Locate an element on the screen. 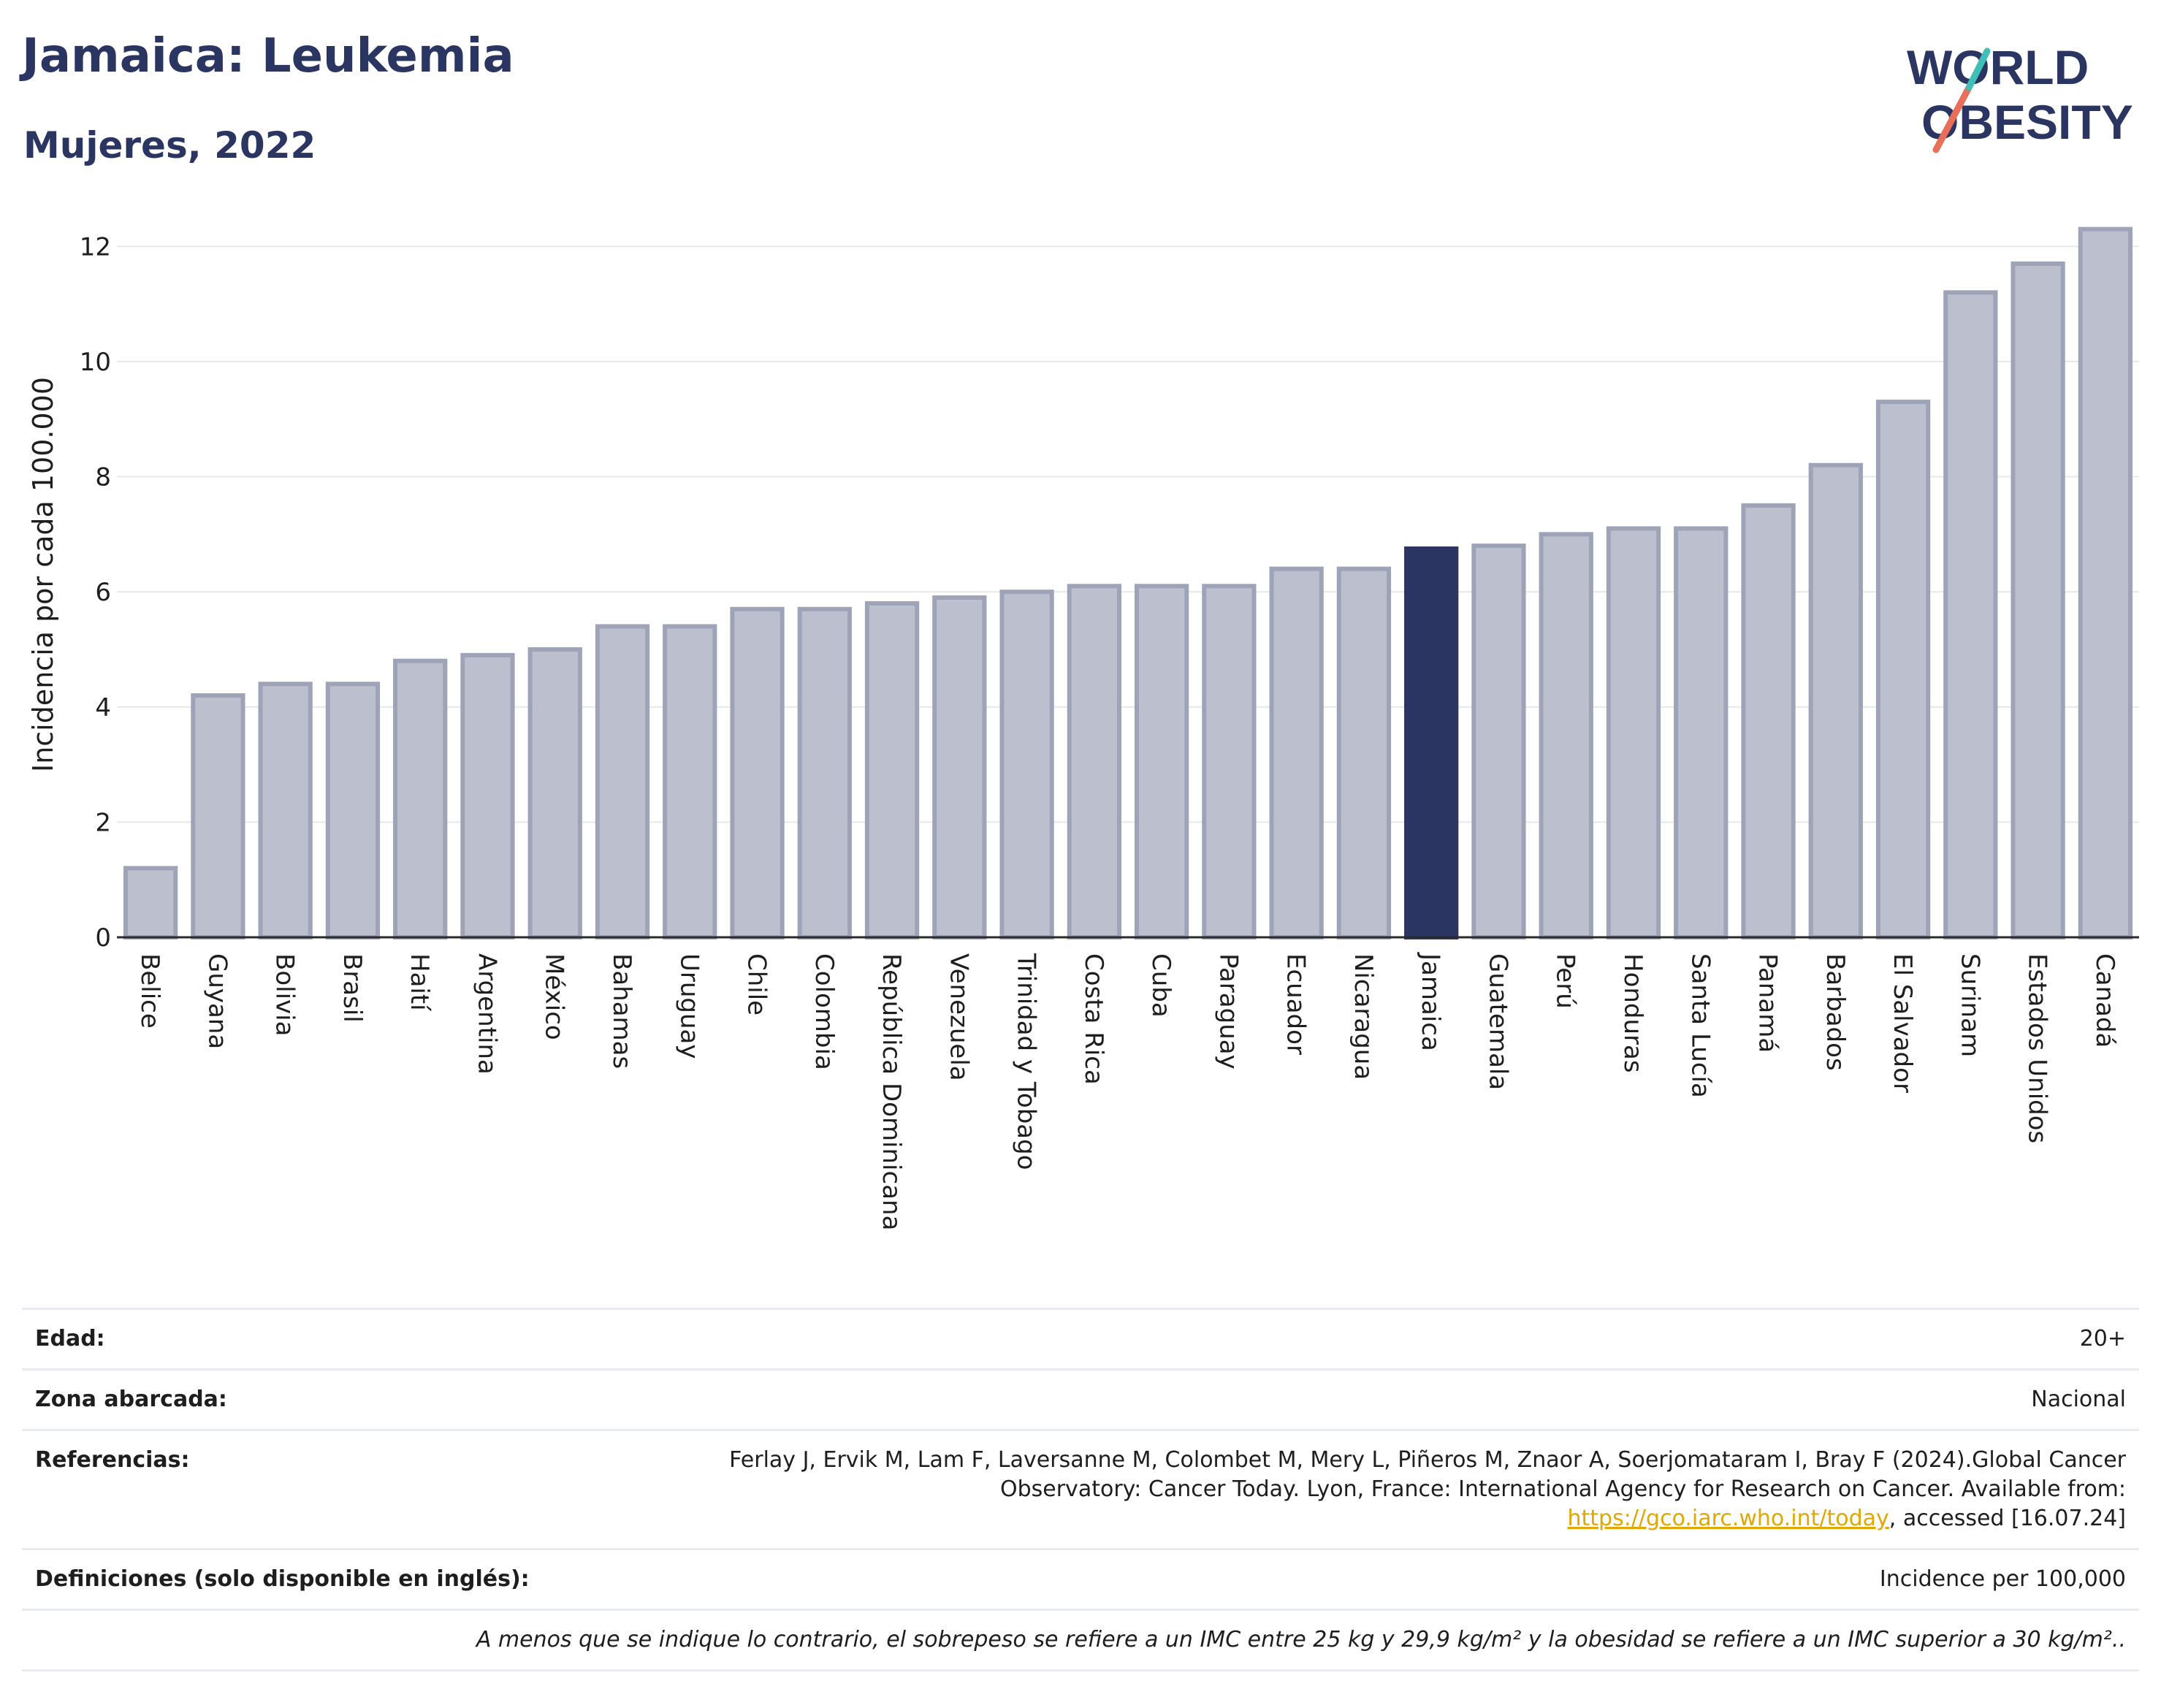 The height and width of the screenshot is (1708, 2161). bar-bahamas is located at coordinates (622, 782).